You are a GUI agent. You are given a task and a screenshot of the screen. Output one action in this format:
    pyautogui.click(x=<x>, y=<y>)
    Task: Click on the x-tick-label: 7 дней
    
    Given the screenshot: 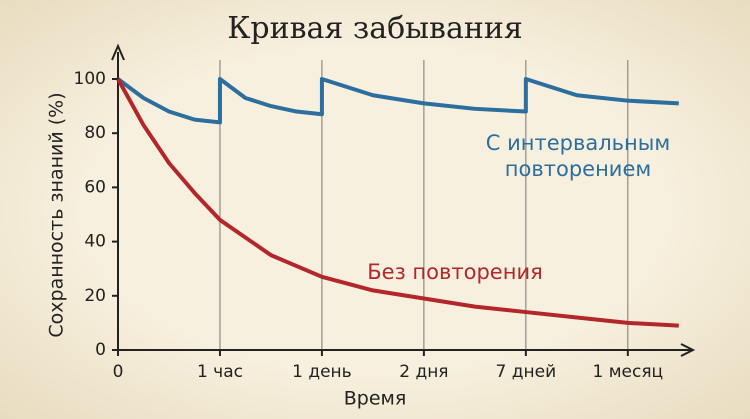 What is the action you would take?
    pyautogui.click(x=526, y=372)
    